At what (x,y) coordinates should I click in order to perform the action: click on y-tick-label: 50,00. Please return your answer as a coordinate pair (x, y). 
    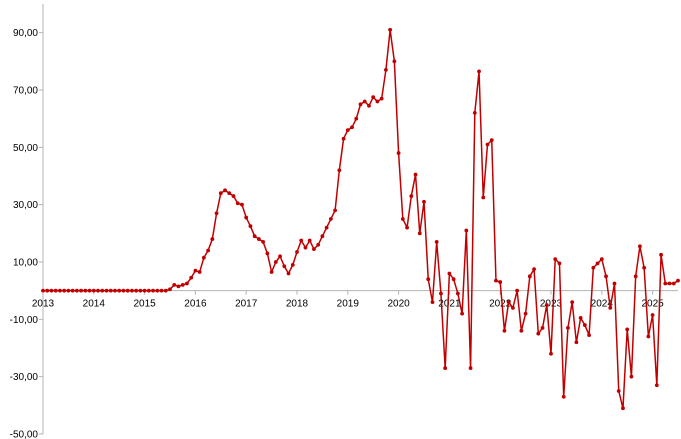
    Looking at the image, I should click on (25, 148).